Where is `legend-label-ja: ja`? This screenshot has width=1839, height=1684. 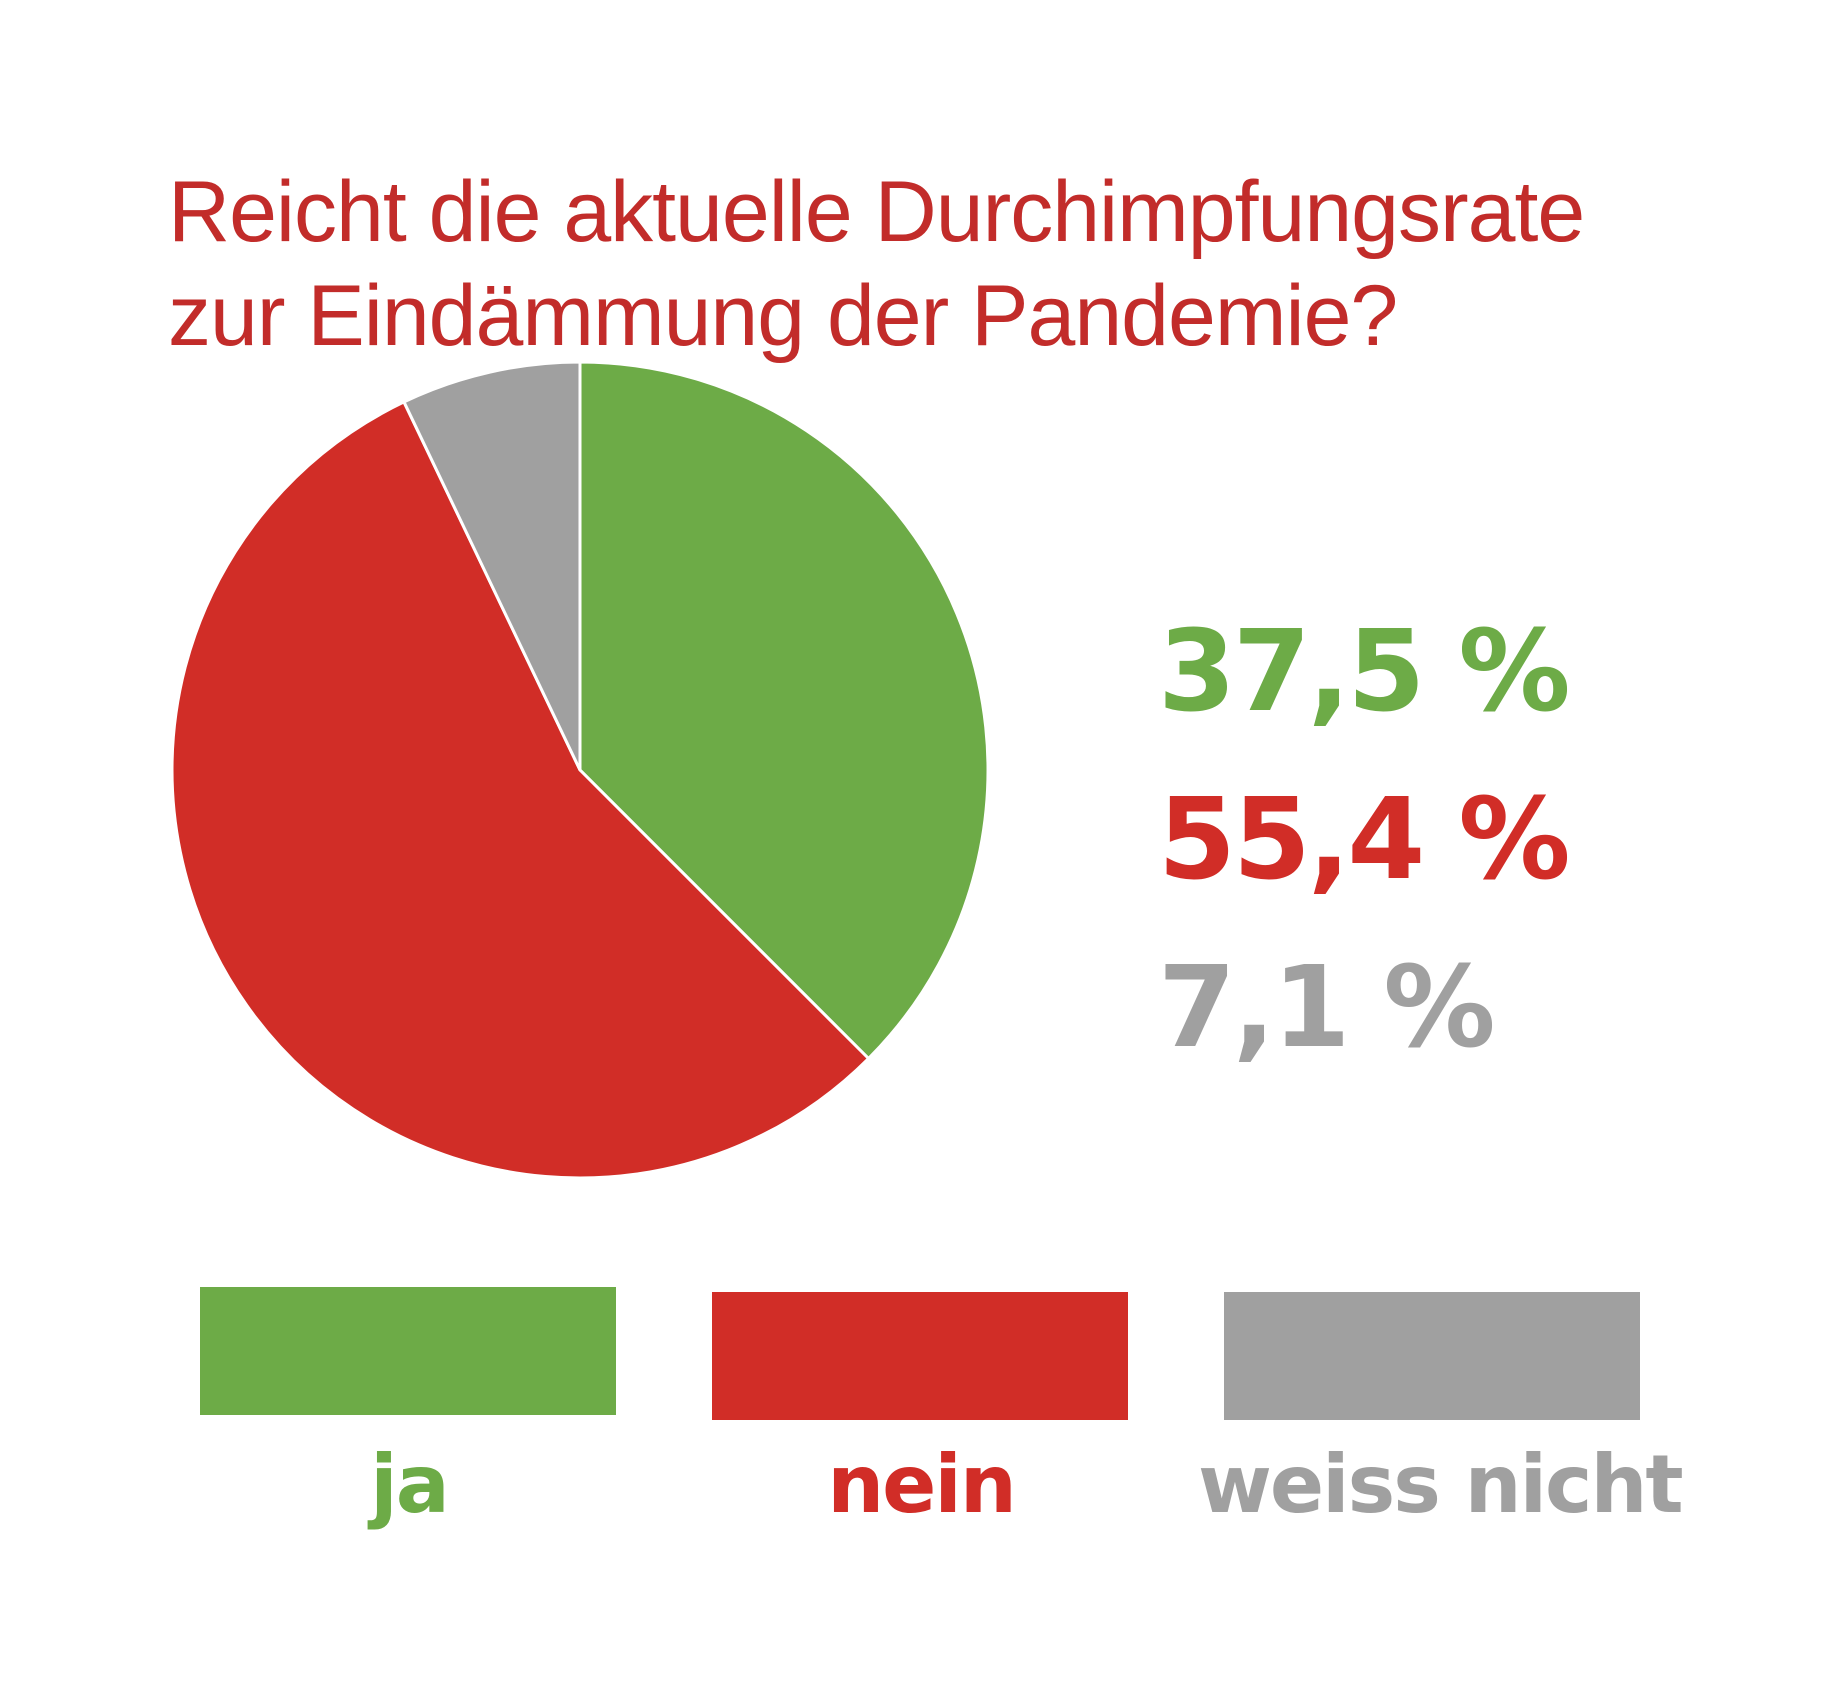
legend-label-ja: ja is located at coordinates (409, 1484).